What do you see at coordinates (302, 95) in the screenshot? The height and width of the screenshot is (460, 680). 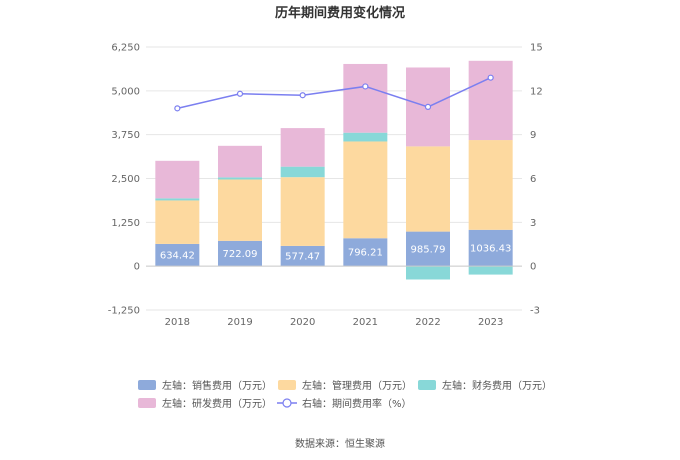 I see `rate-point-2020` at bounding box center [302, 95].